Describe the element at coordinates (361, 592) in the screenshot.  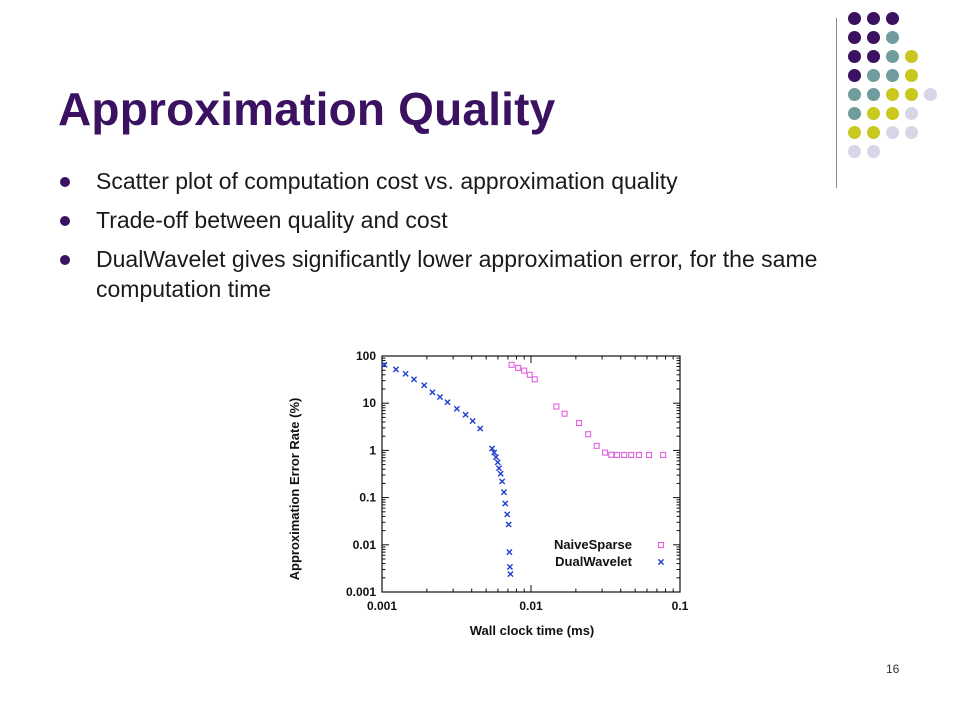
I see `y-tick-label: 0.001` at that location.